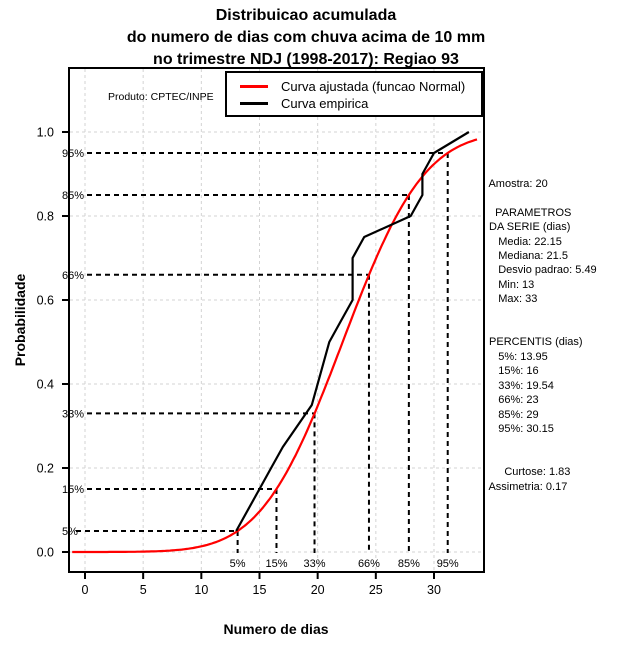 This screenshot has height=660, width=640. What do you see at coordinates (369, 564) in the screenshot?
I see `percentile-bottom-label-66%: 66%` at bounding box center [369, 564].